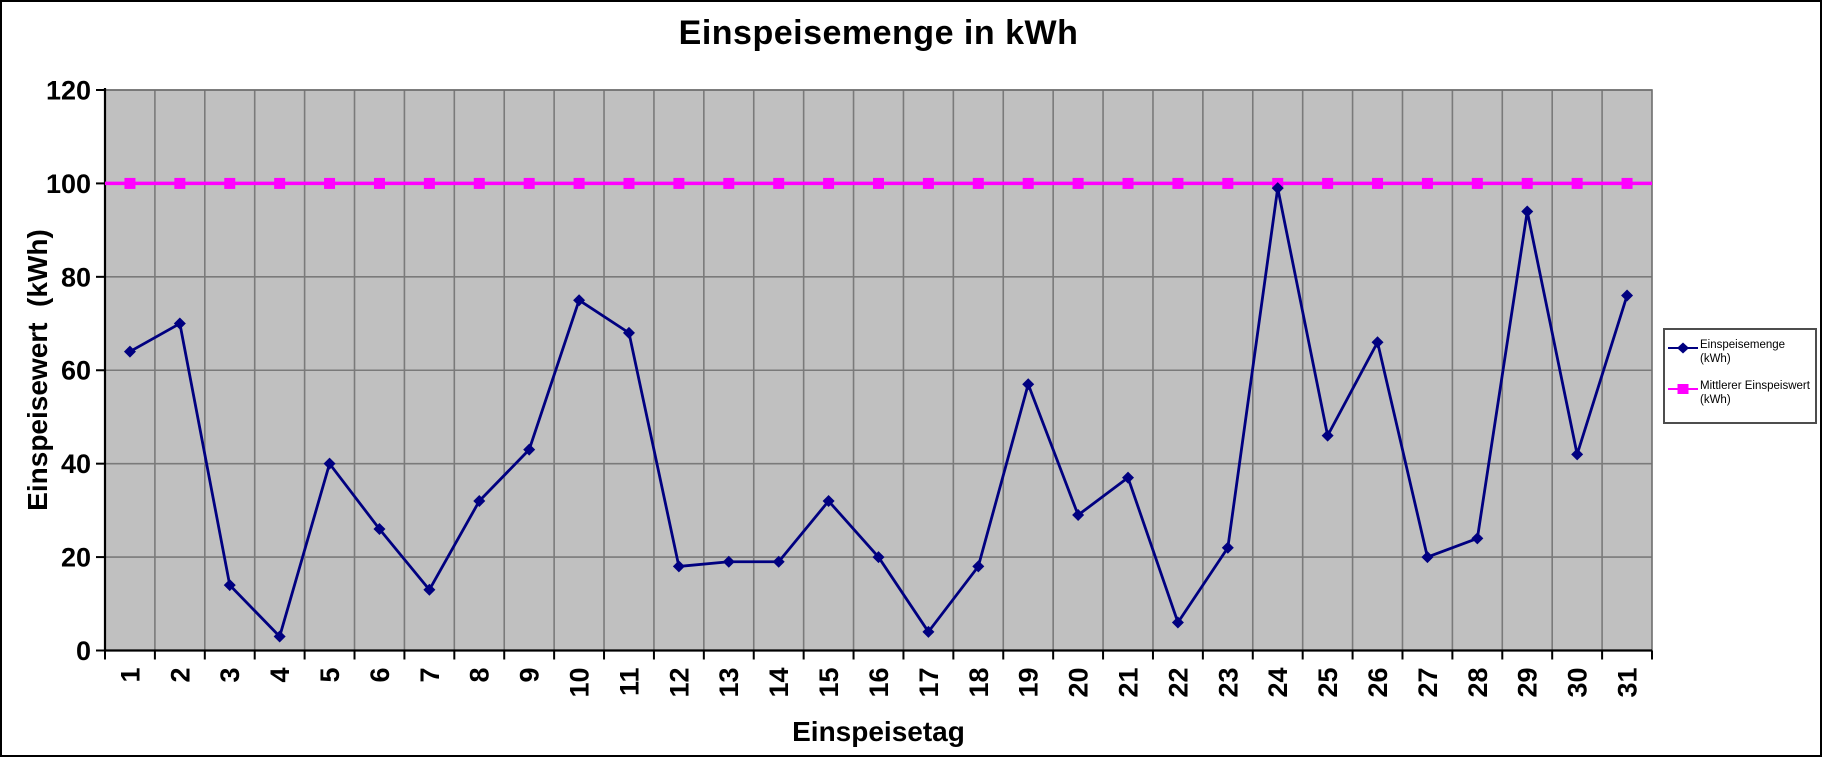 The width and height of the screenshot is (1822, 757). I want to click on x-tick-label: 25, so click(1328, 683).